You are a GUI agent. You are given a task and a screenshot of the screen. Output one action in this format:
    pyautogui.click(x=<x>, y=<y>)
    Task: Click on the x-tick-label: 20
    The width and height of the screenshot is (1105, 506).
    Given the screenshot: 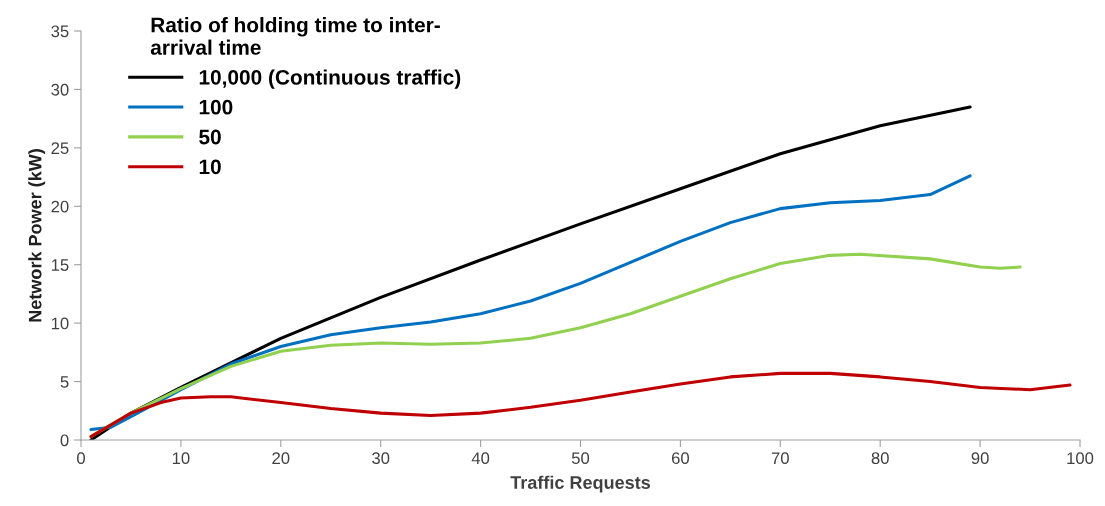 What is the action you would take?
    pyautogui.click(x=281, y=458)
    